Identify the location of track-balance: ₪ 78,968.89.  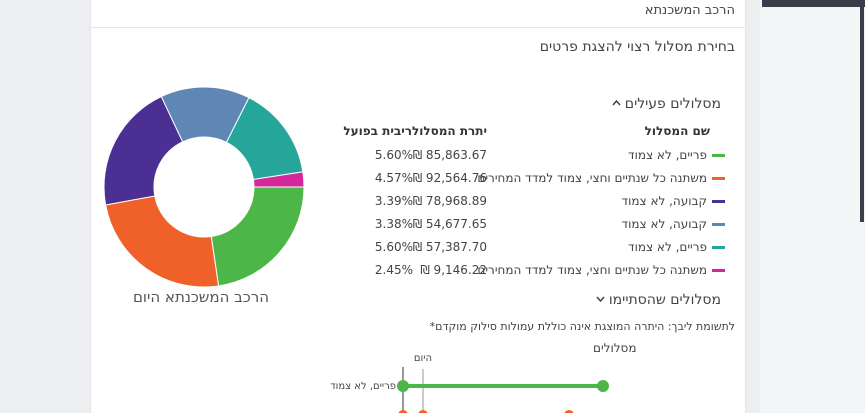
(449, 201).